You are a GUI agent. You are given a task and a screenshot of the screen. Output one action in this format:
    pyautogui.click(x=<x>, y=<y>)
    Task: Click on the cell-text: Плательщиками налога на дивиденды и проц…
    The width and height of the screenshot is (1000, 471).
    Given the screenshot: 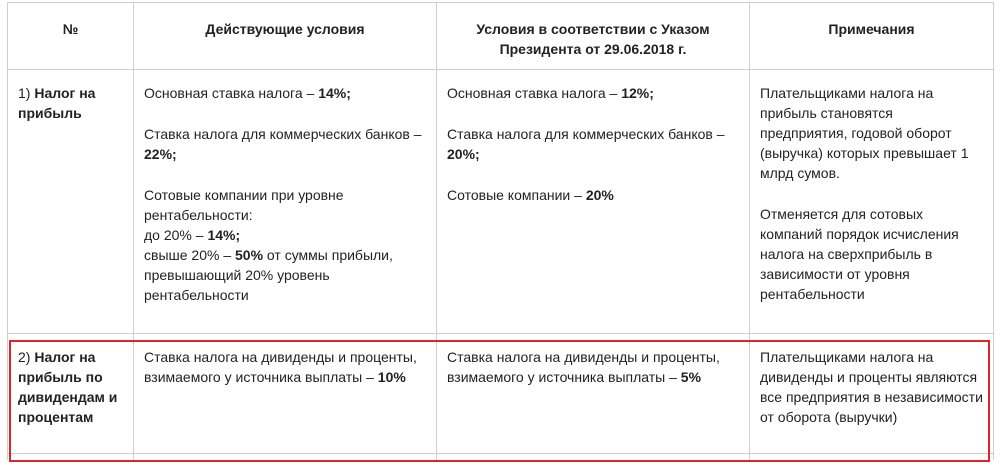 What is the action you would take?
    pyautogui.click(x=871, y=387)
    